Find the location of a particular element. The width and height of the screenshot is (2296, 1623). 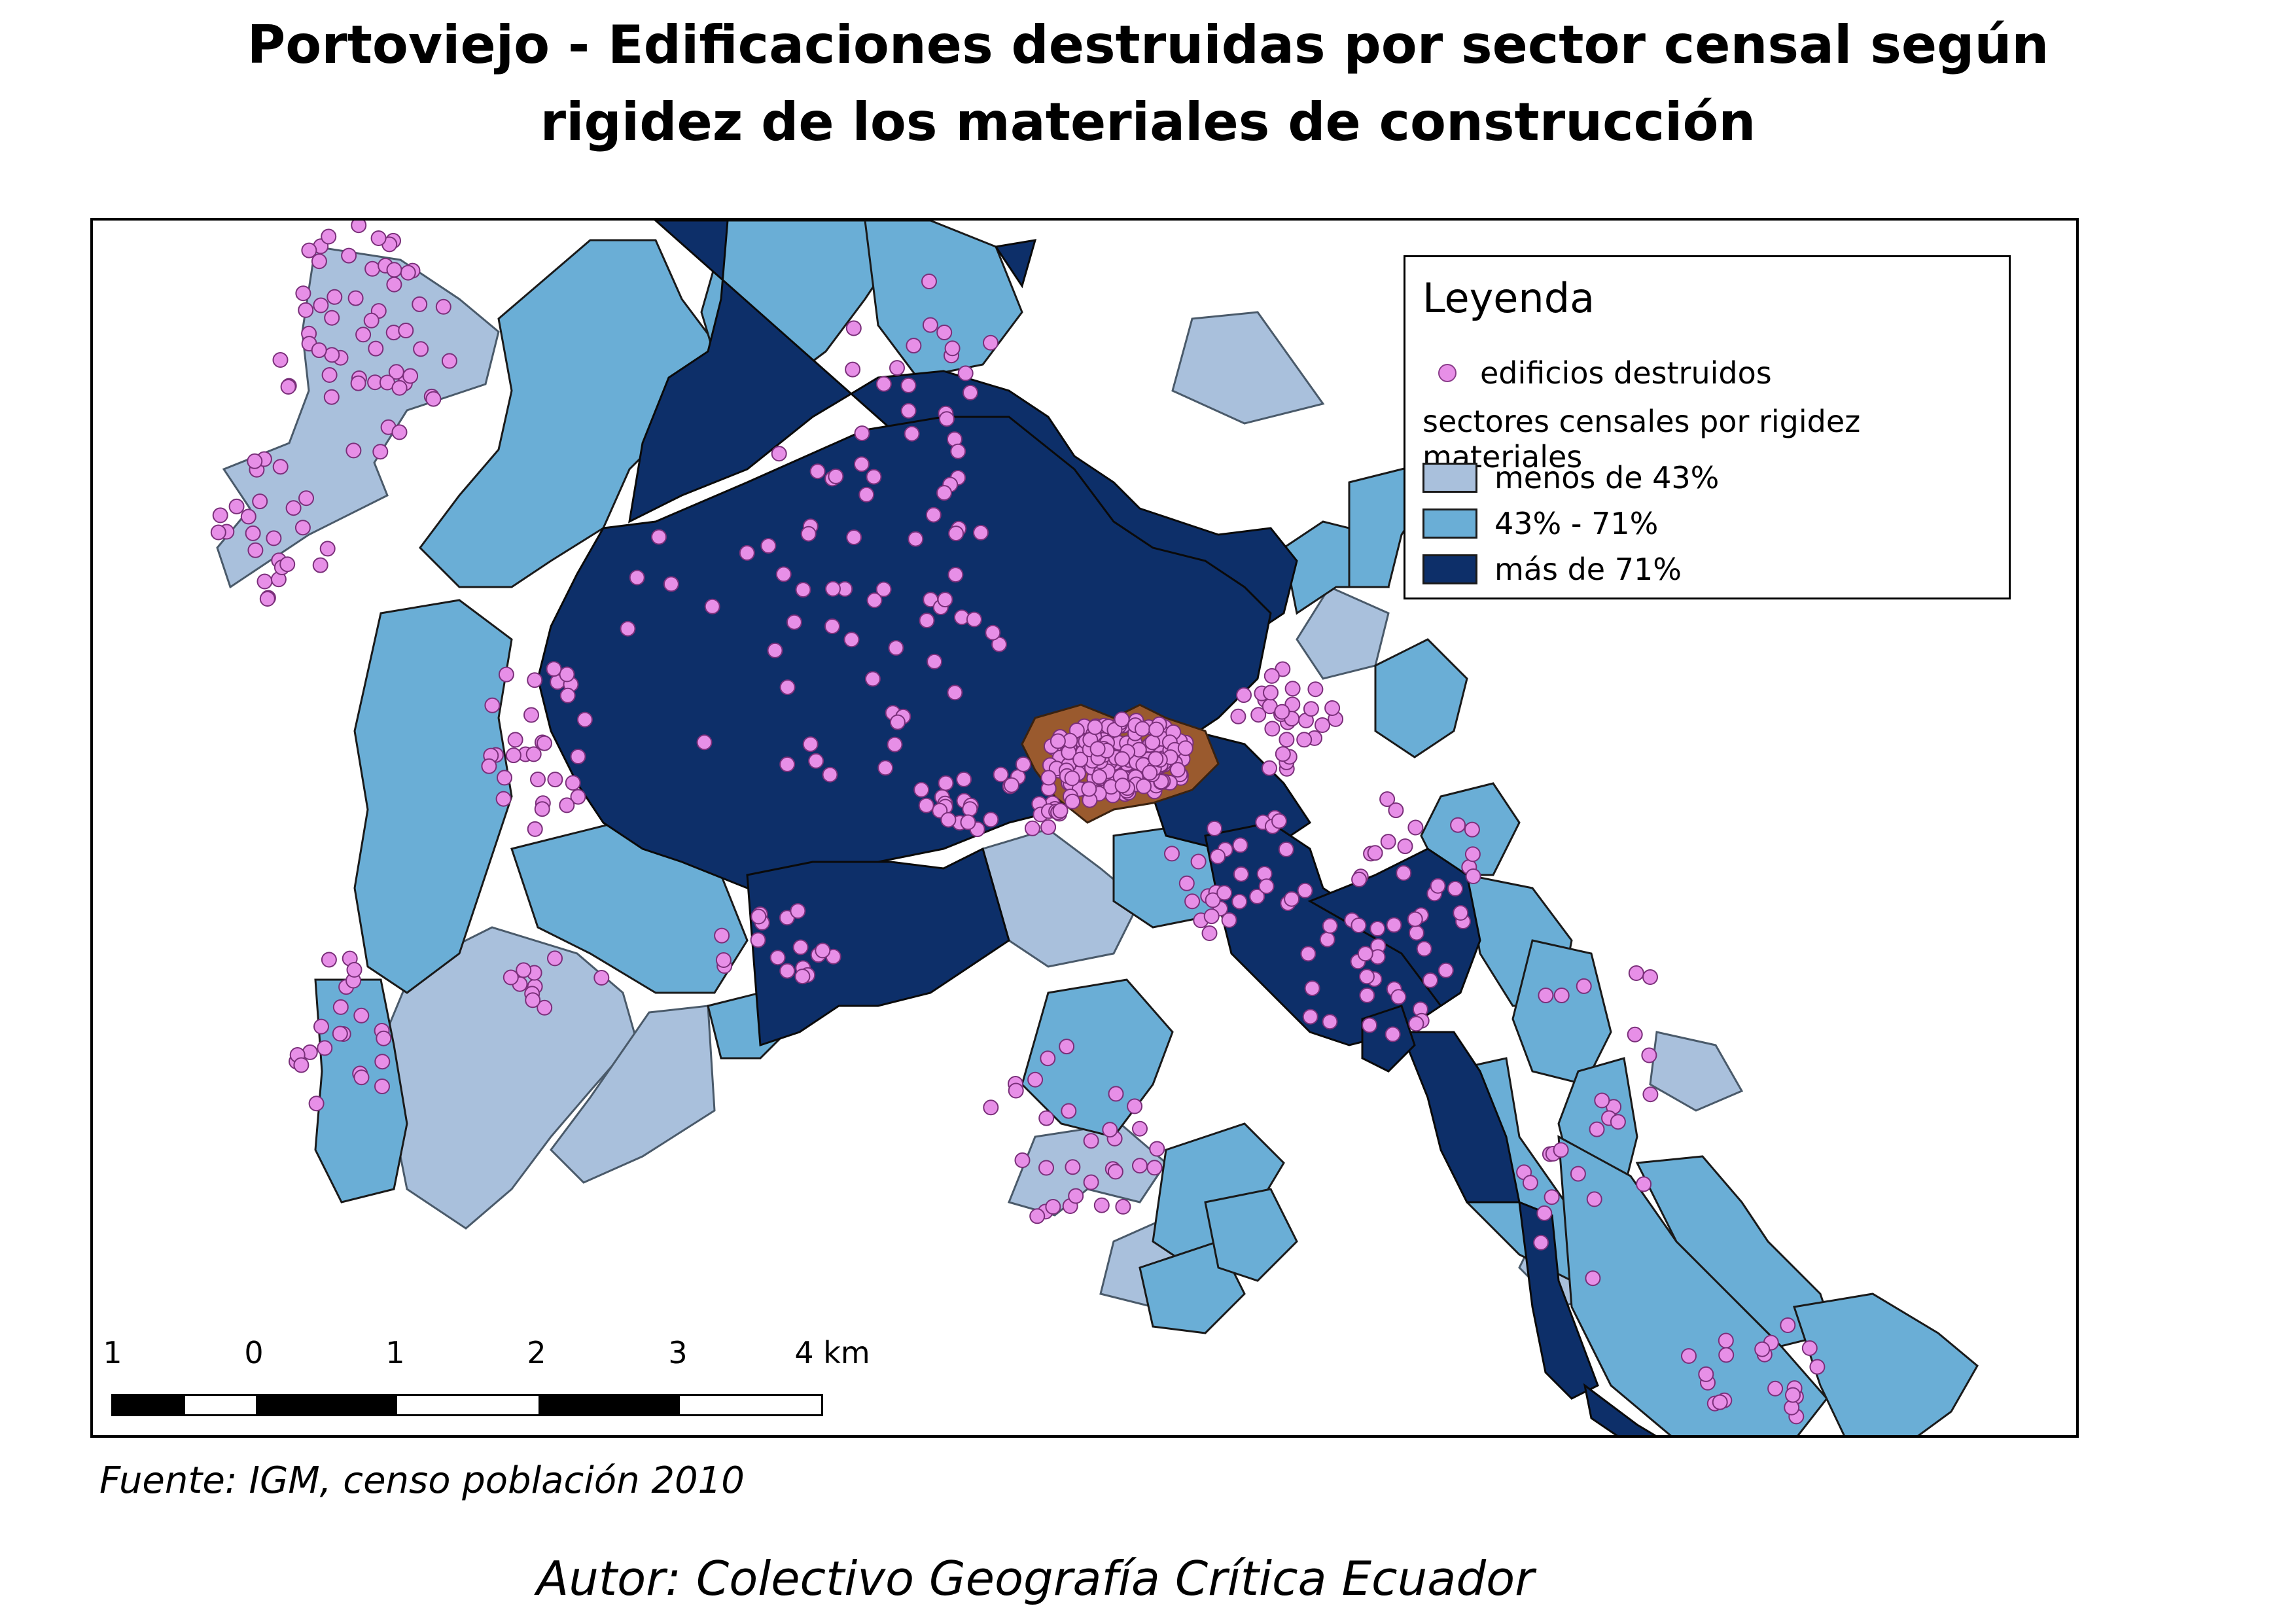

scale-label: 2 is located at coordinates (536, 1353).